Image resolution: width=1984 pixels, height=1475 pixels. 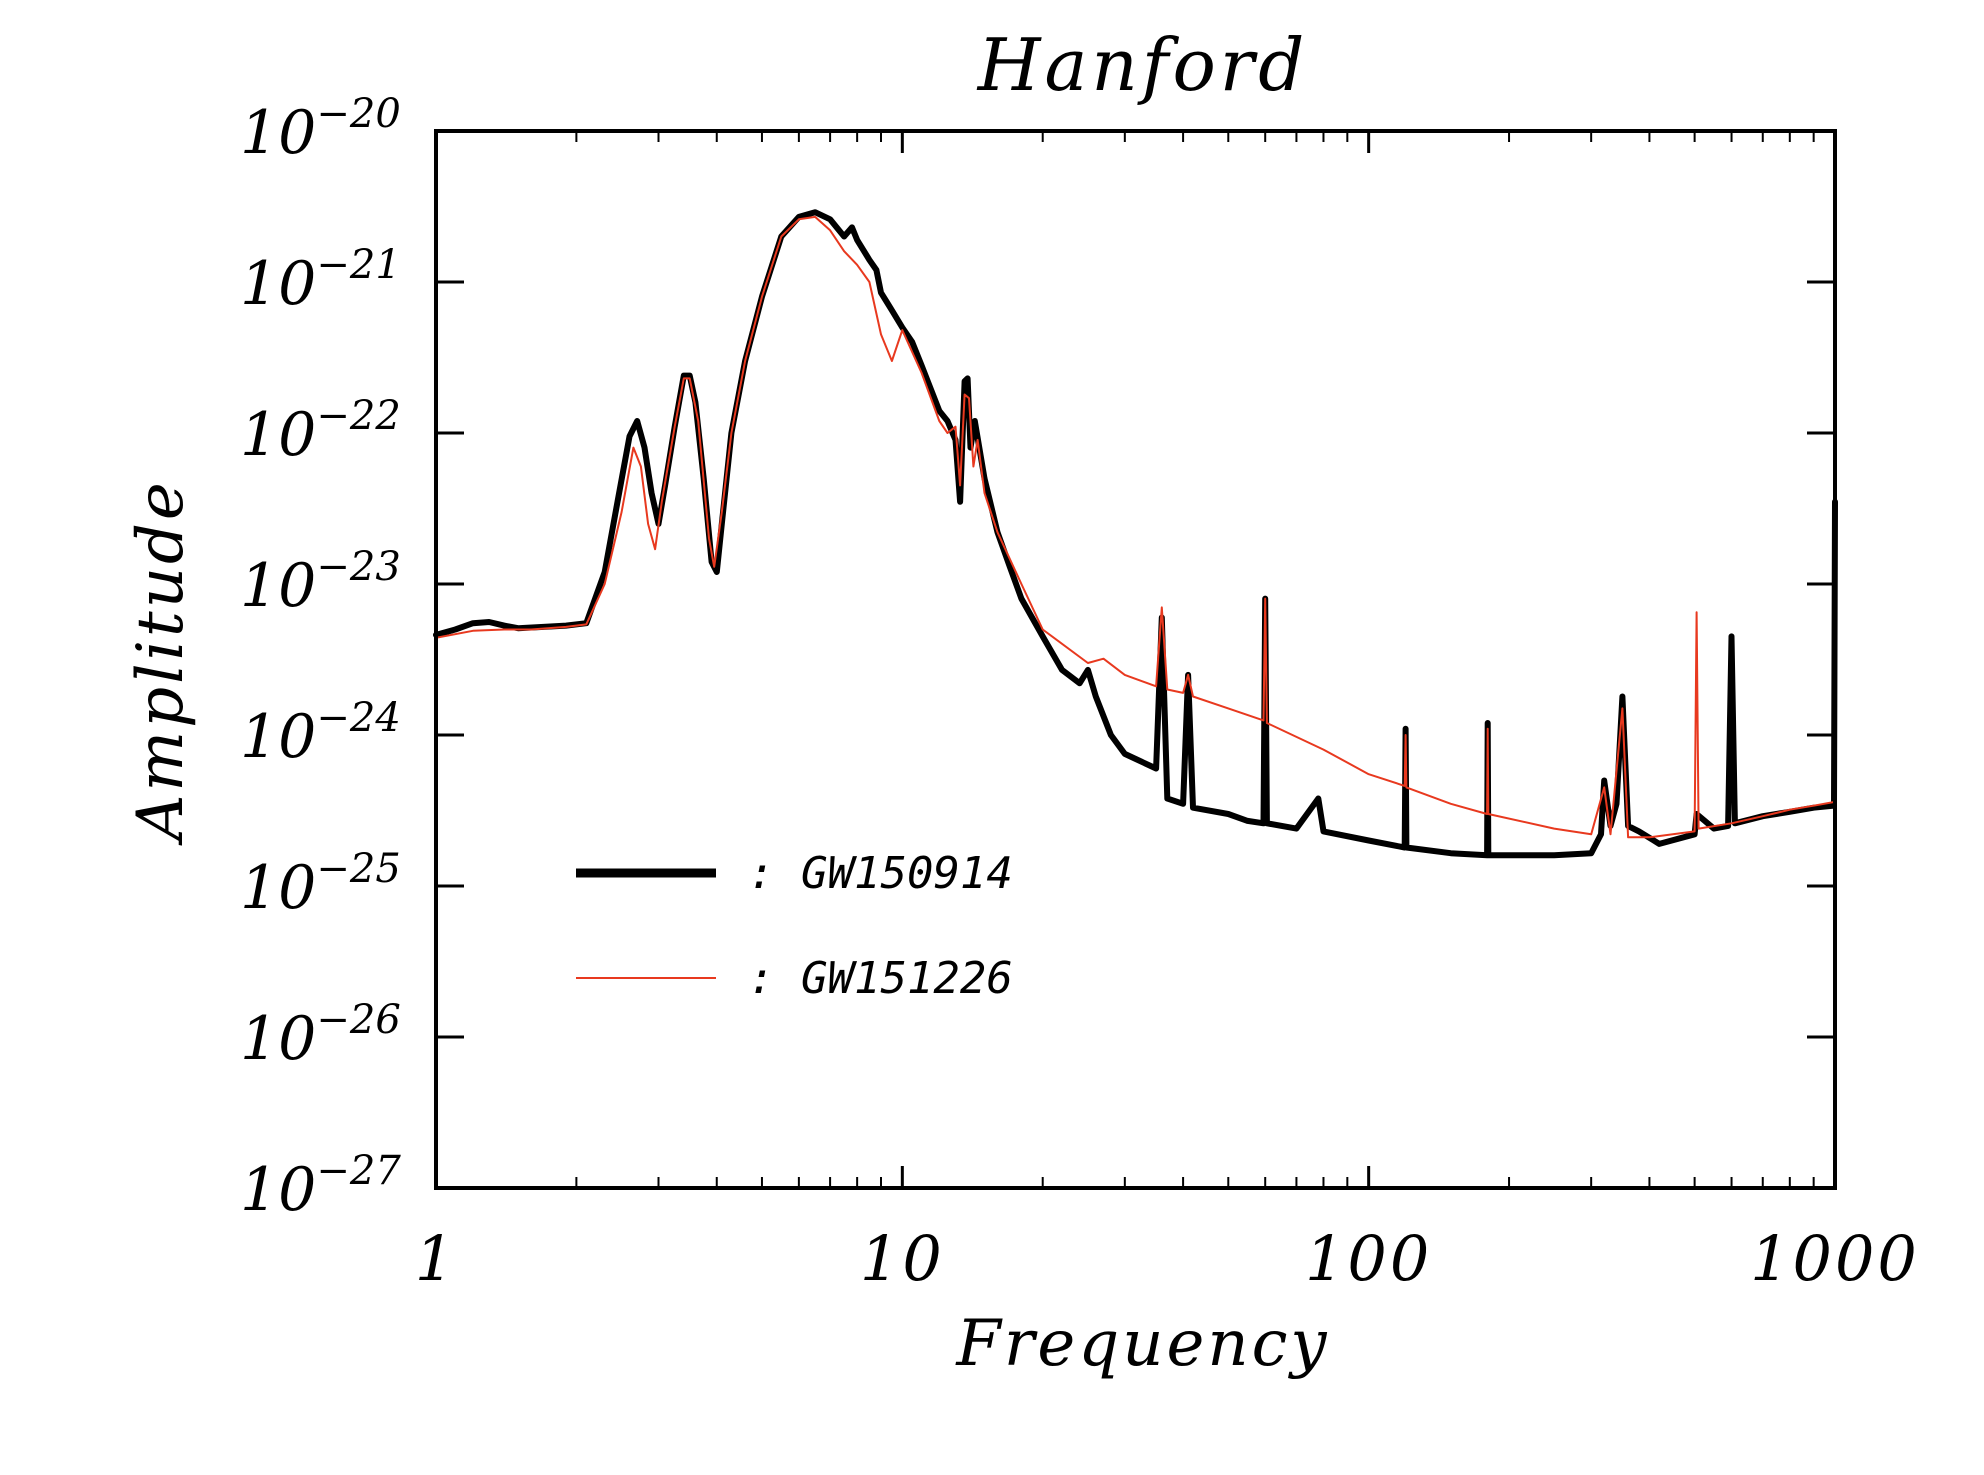 I want to click on y-tick-label: 10−23, so click(x=320, y=582).